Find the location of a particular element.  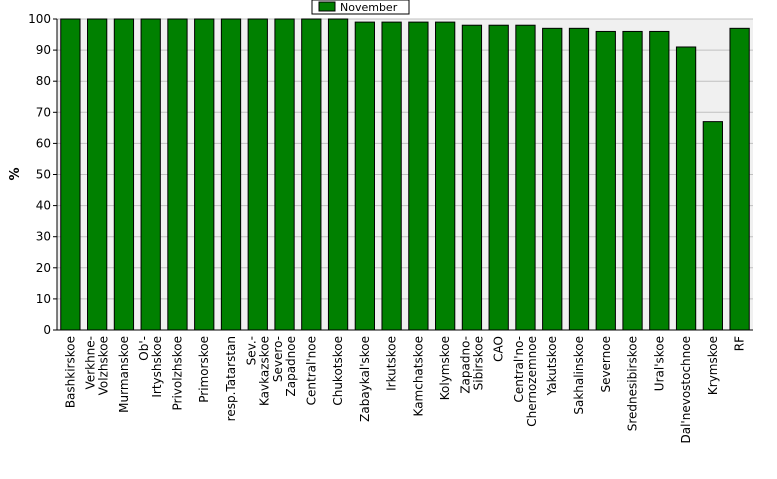

x-category-label: Sakhalinskoe is located at coordinates (579, 375).